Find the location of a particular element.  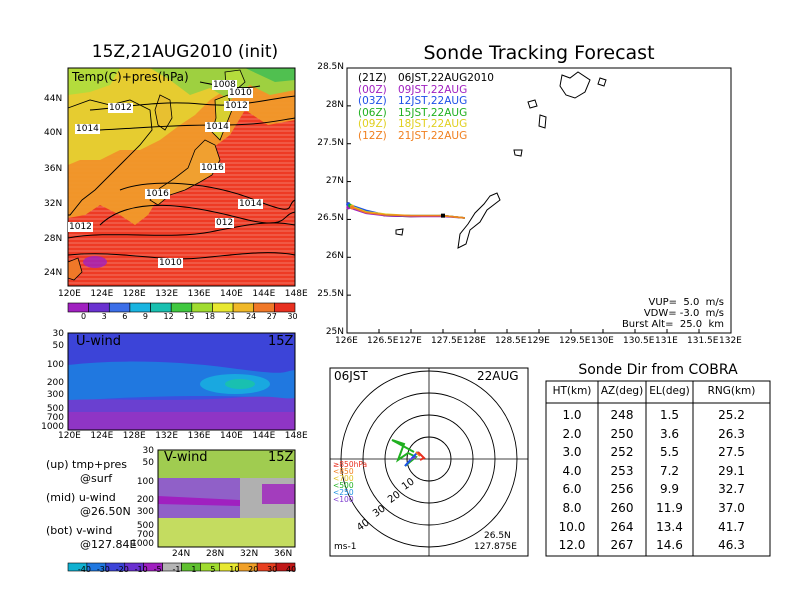

polar-units: ms-1 is located at coordinates (345, 547).